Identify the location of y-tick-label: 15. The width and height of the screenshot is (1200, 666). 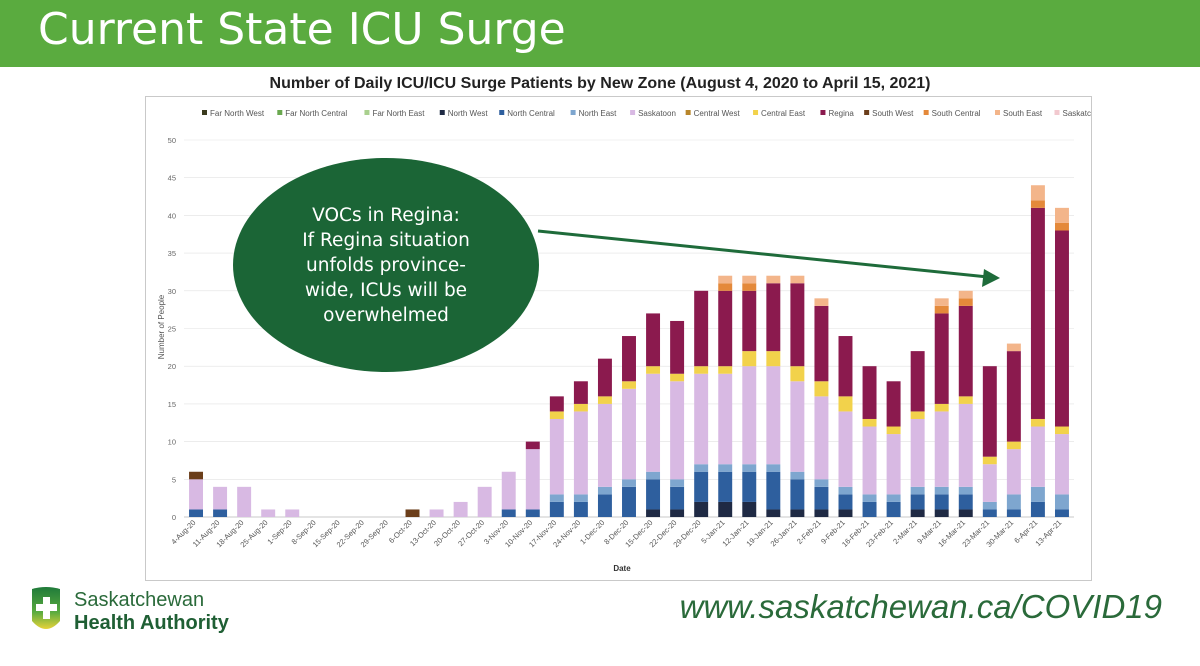
(172, 404).